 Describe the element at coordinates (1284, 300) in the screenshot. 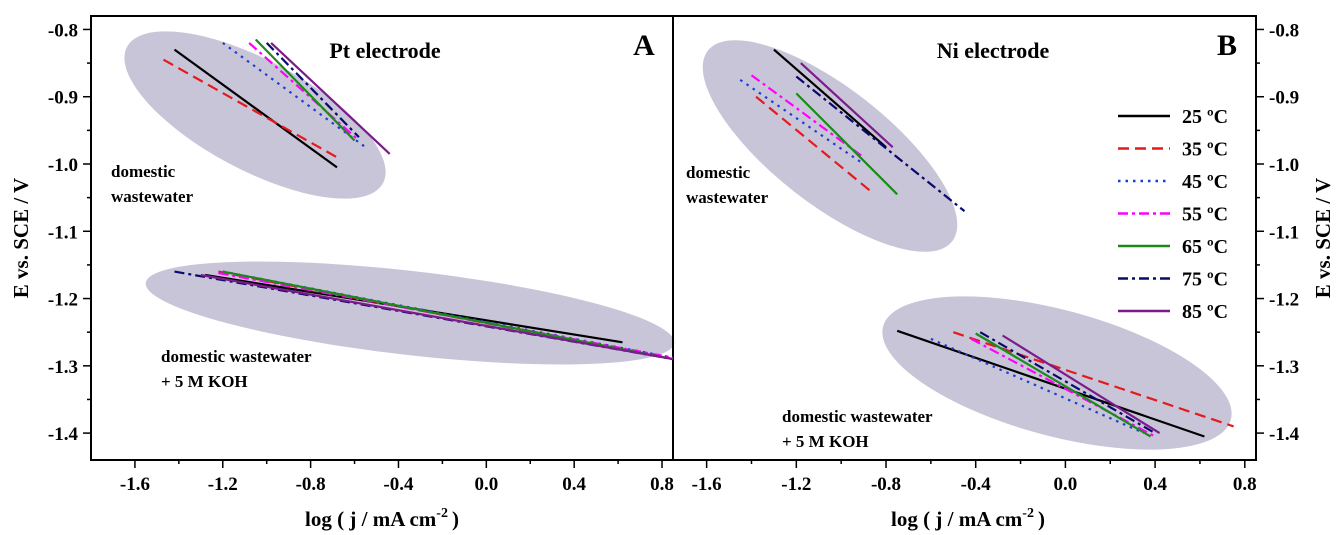

I see `y-tick-label-b-4: -1.2` at that location.